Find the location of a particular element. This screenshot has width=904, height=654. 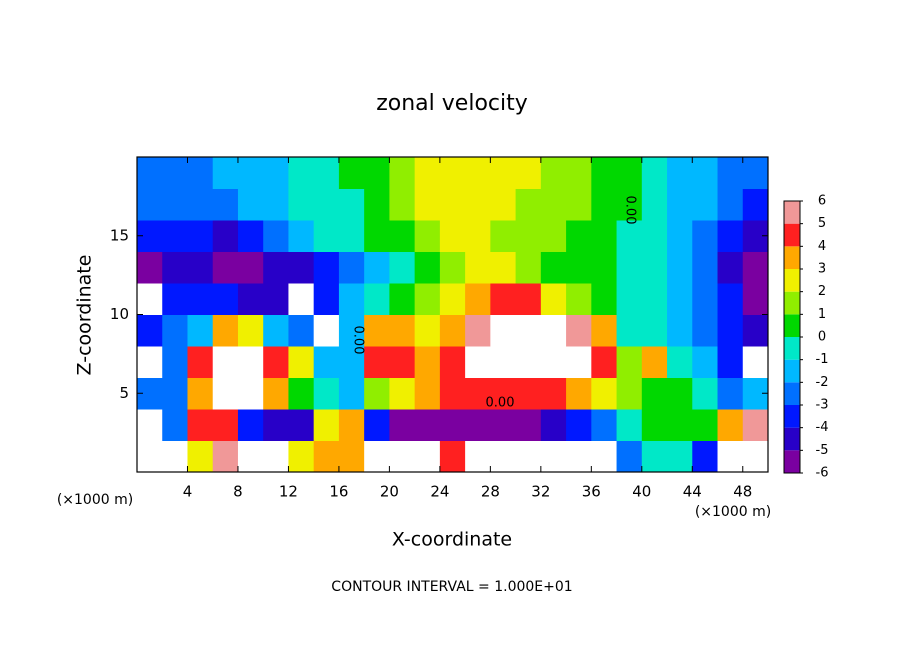

y-axis-label: Z-coordinate is located at coordinates (85, 315).